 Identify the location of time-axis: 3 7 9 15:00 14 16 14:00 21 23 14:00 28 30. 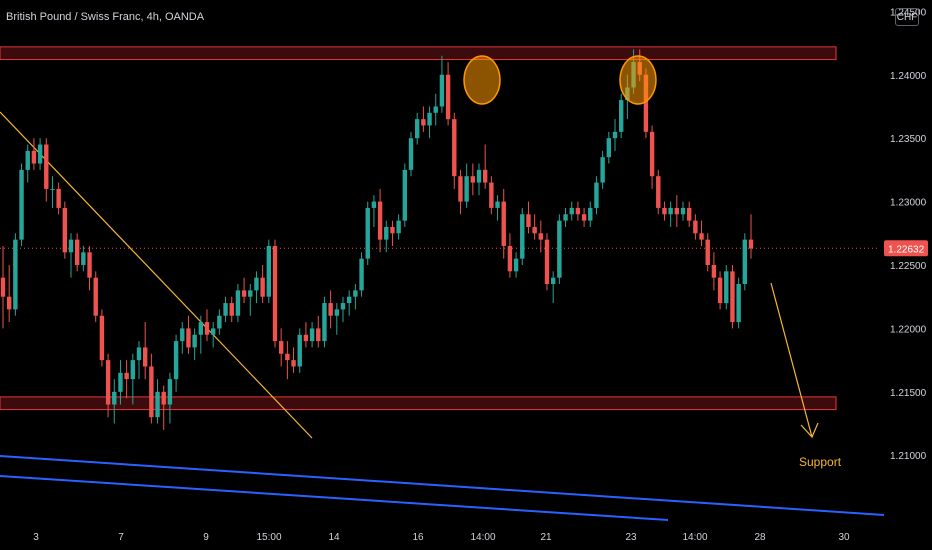
(441, 537).